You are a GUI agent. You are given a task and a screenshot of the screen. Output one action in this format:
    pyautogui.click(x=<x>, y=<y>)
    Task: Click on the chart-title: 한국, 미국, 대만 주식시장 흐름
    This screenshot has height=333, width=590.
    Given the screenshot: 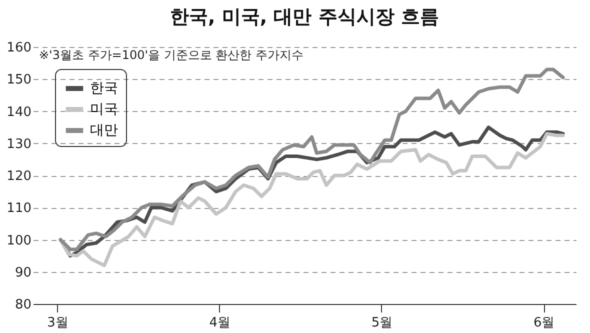 What is the action you would take?
    pyautogui.click(x=304, y=17)
    